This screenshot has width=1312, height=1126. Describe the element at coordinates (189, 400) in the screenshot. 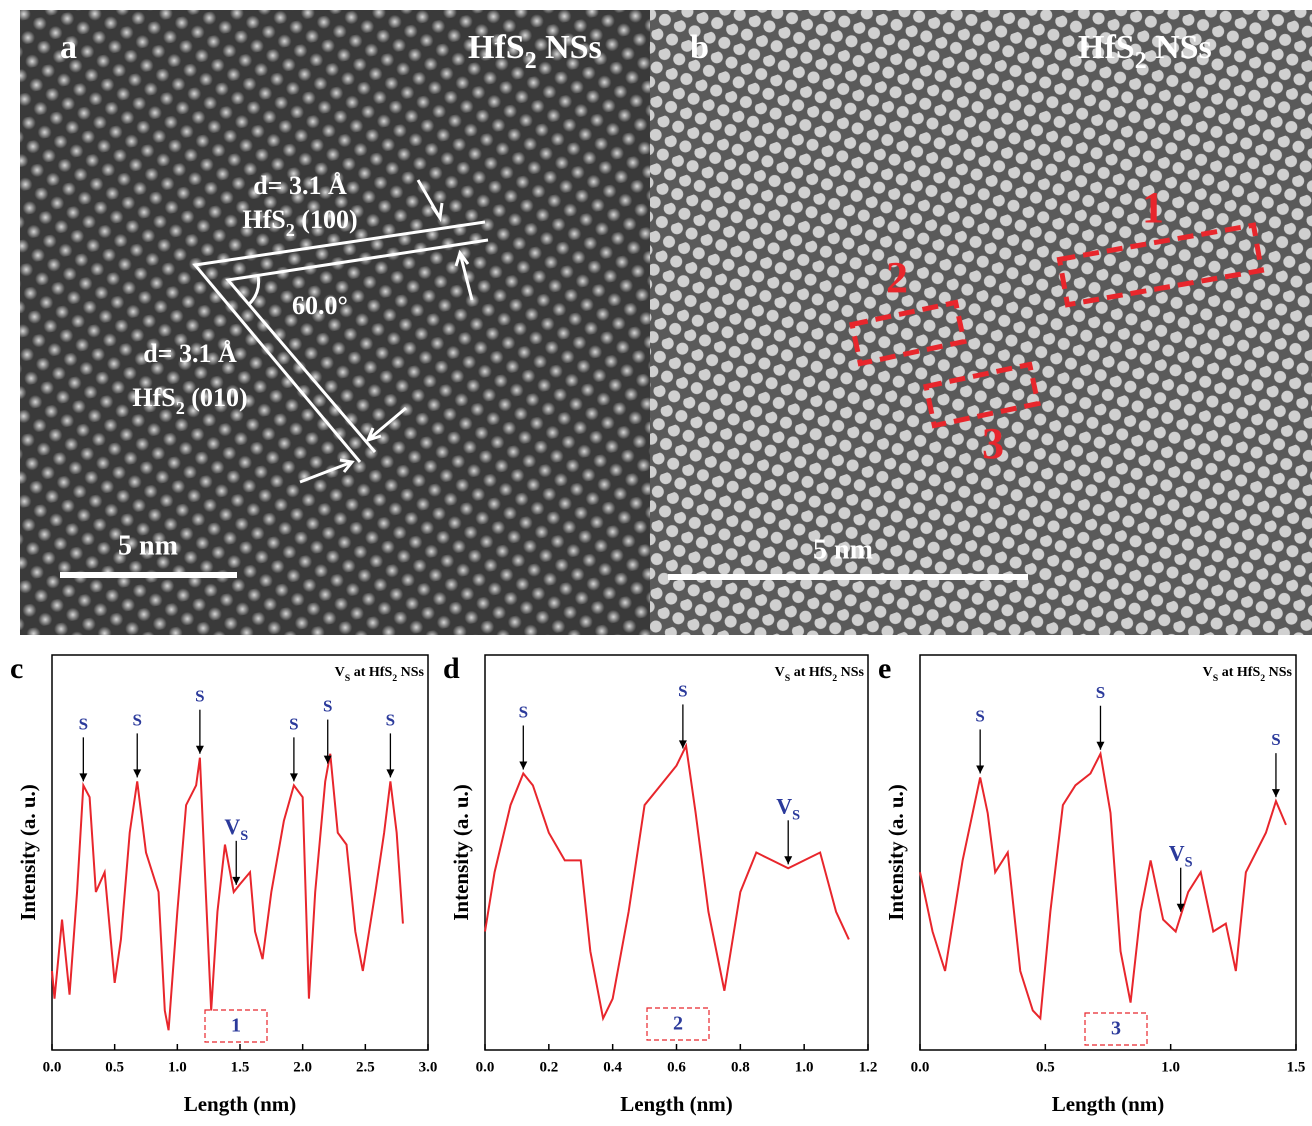

I see `plane-label: HfS2 (010)` at that location.